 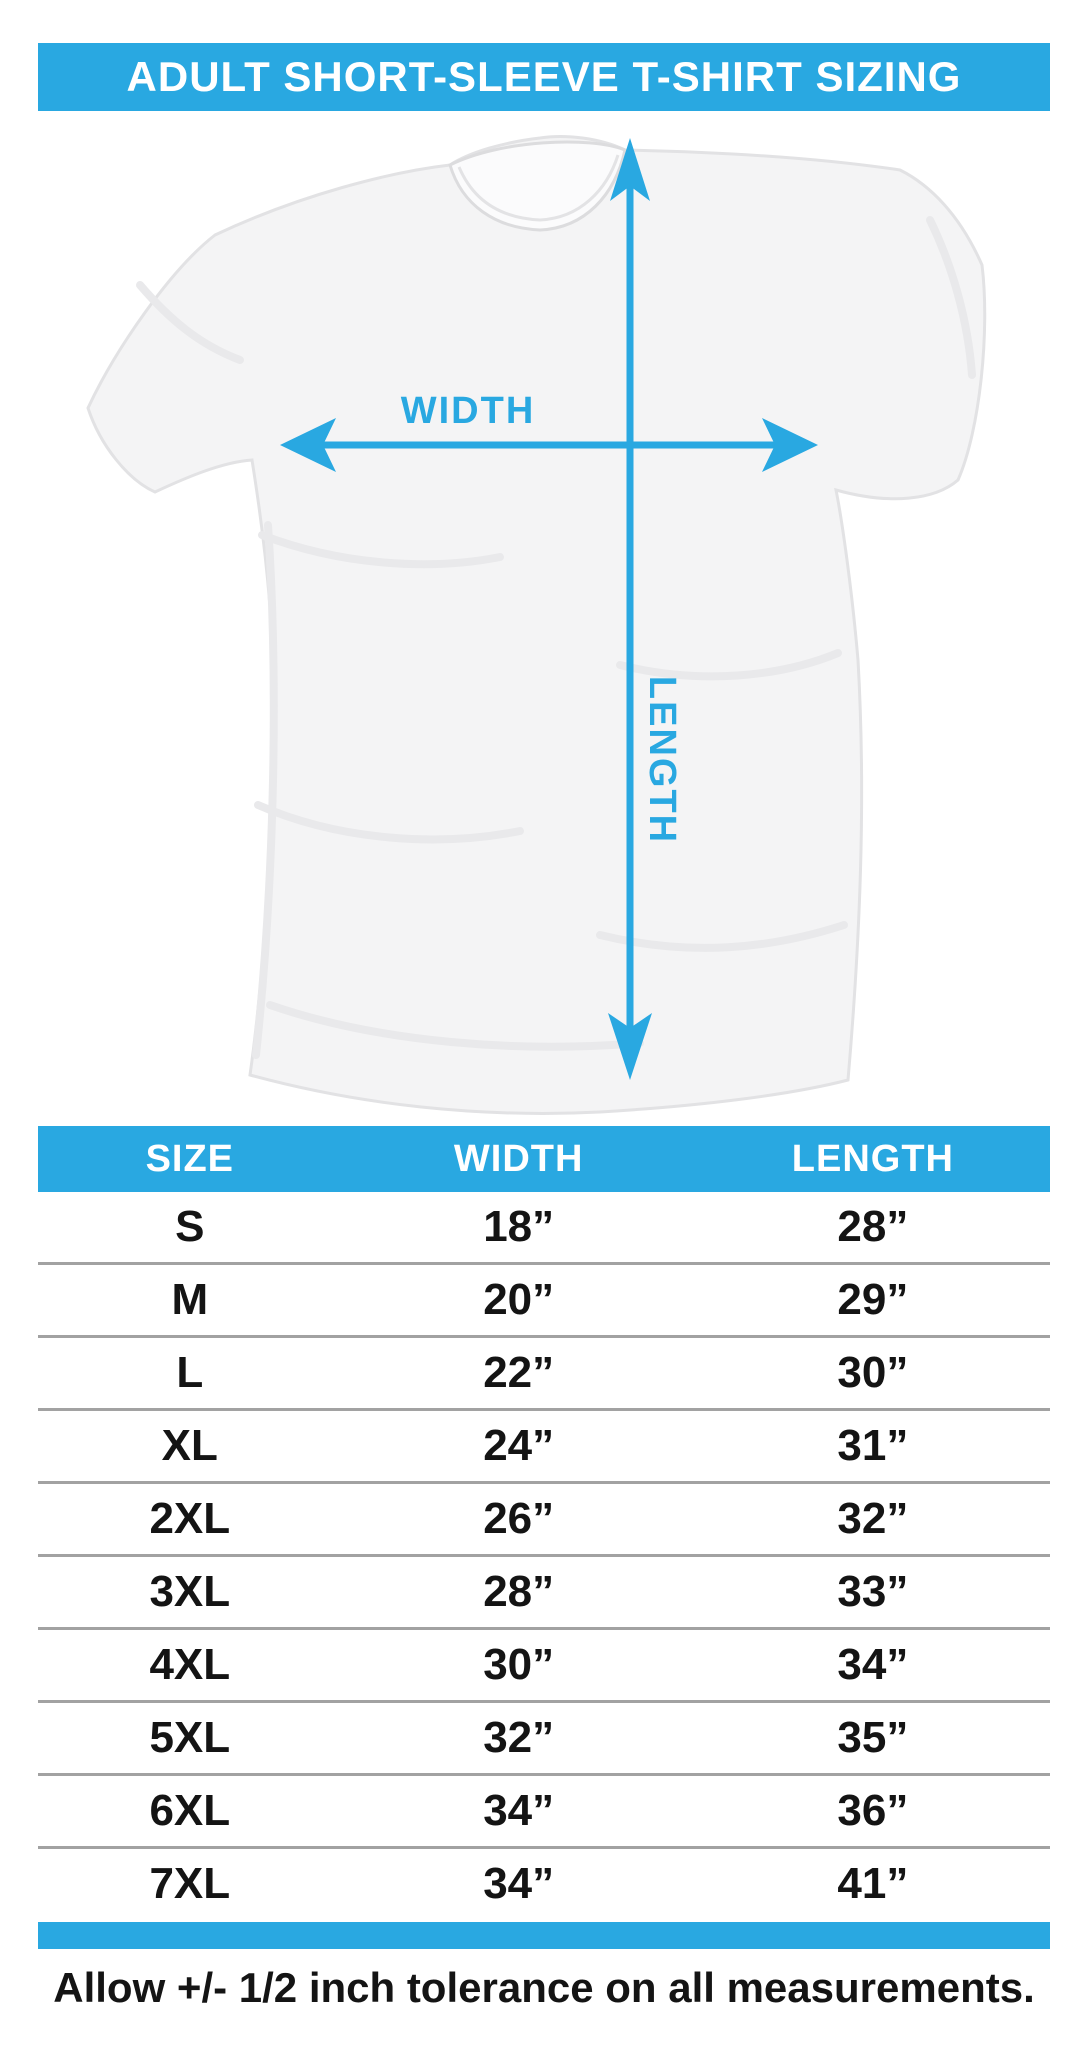 I want to click on table-row: S 18” 28”, so click(x=544, y=1227).